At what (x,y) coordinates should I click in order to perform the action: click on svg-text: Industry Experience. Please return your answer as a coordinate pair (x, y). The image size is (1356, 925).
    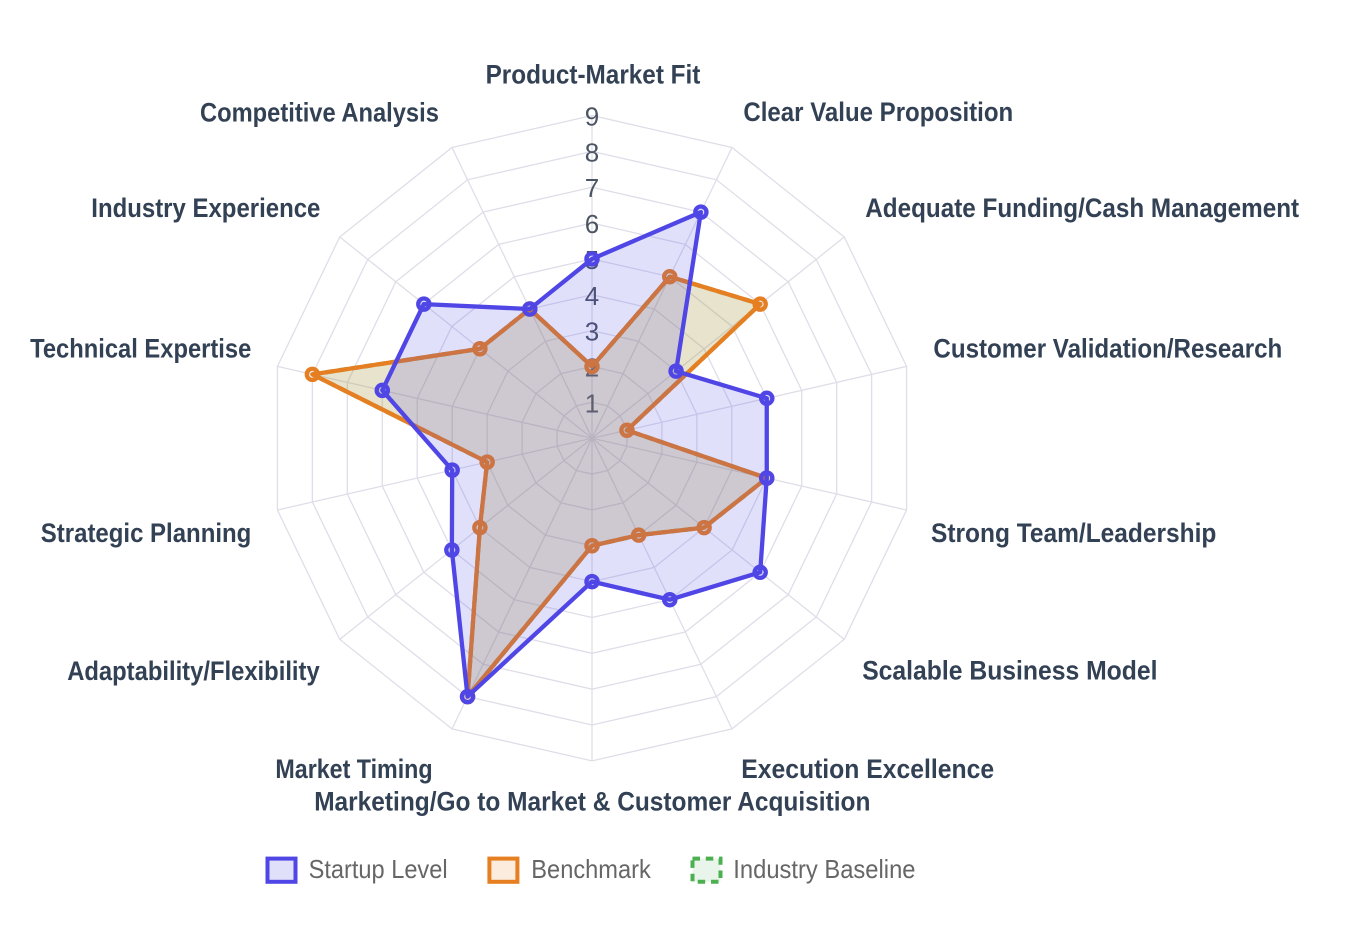
    Looking at the image, I should click on (205, 208).